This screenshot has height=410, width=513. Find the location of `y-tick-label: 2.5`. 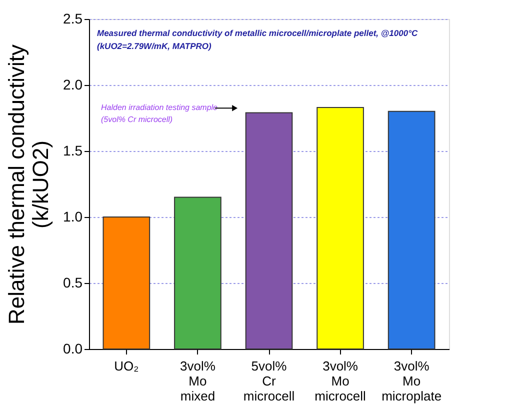

y-tick-label: 2.5 is located at coordinates (73, 18).